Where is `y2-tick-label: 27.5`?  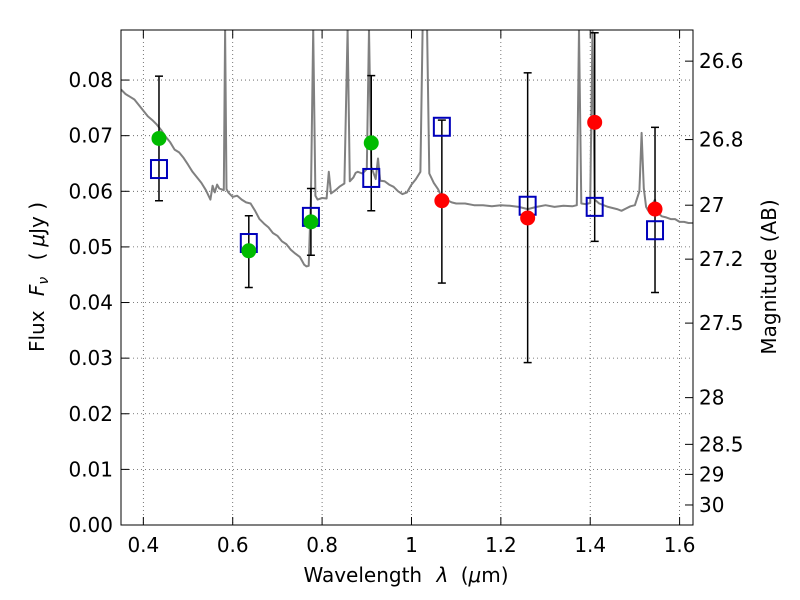
y2-tick-label: 27.5 is located at coordinates (721, 323).